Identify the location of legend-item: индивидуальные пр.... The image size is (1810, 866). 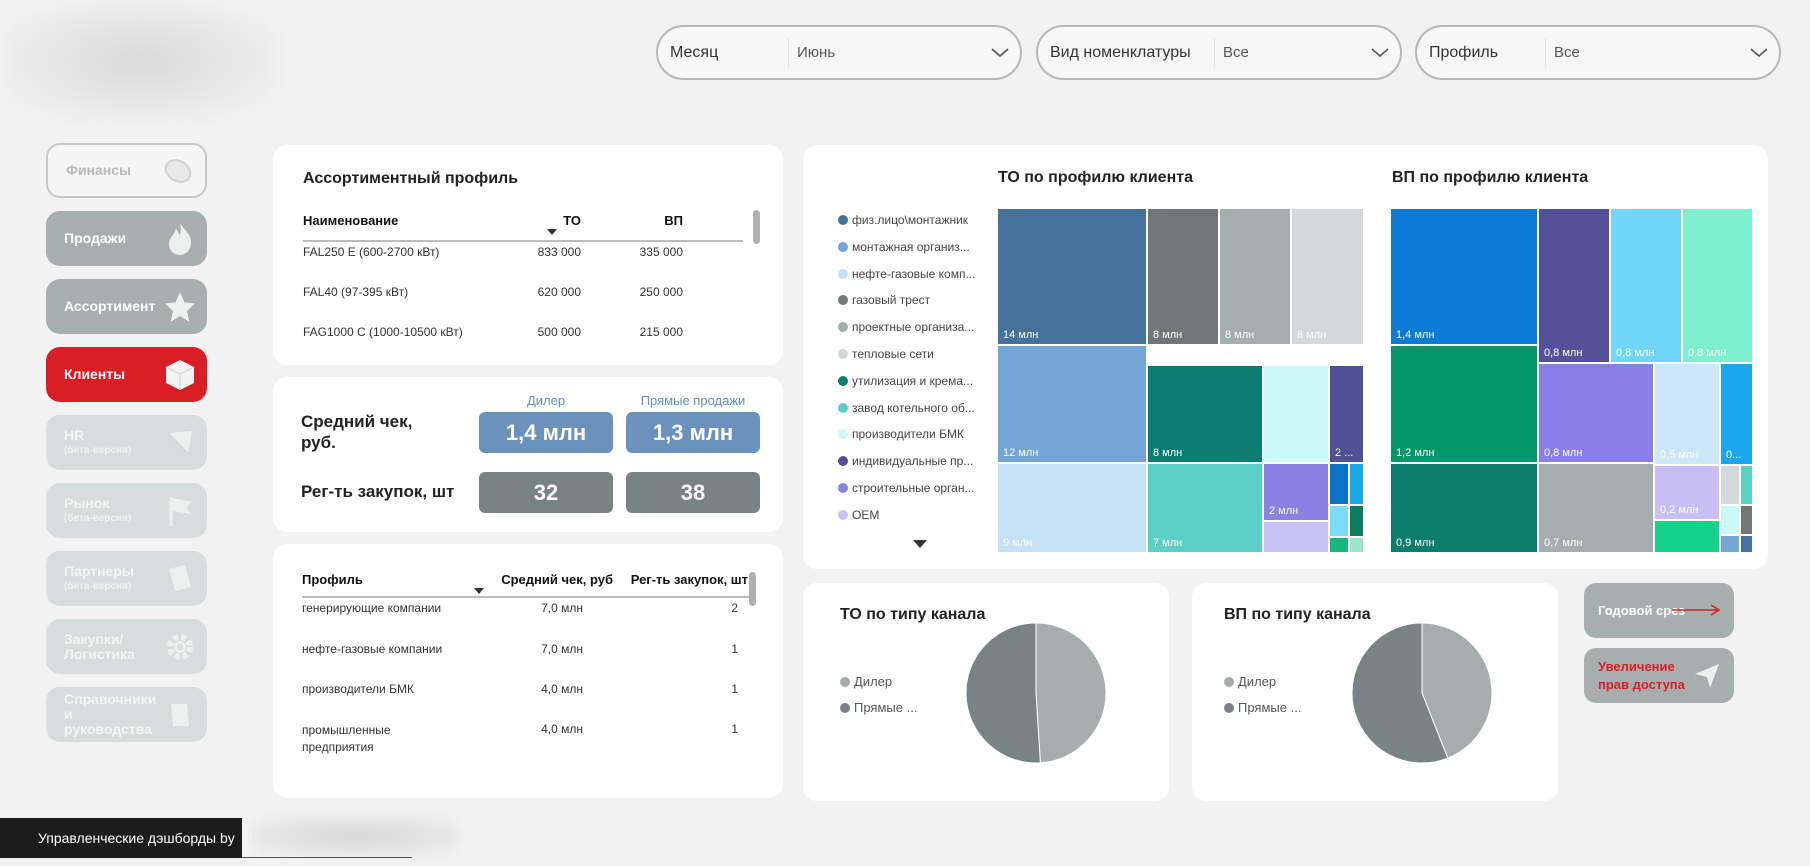
(905, 461).